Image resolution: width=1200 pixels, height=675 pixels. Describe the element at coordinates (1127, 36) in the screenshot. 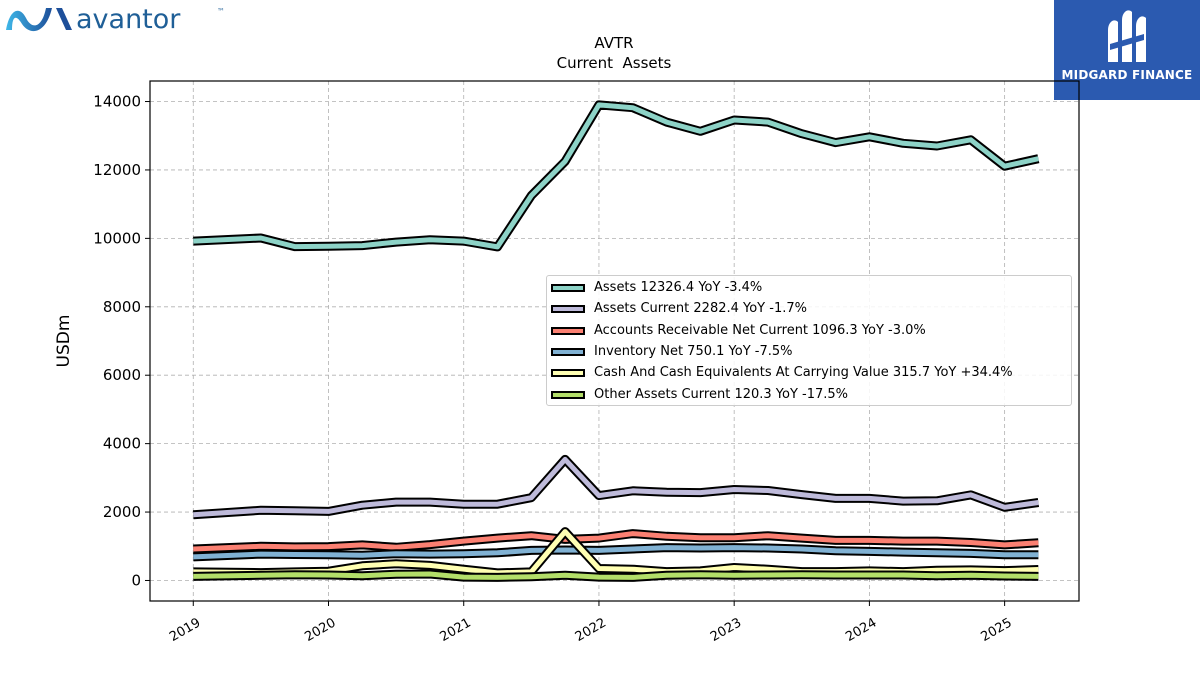

I see `midgard-finance-logo-icon` at that location.